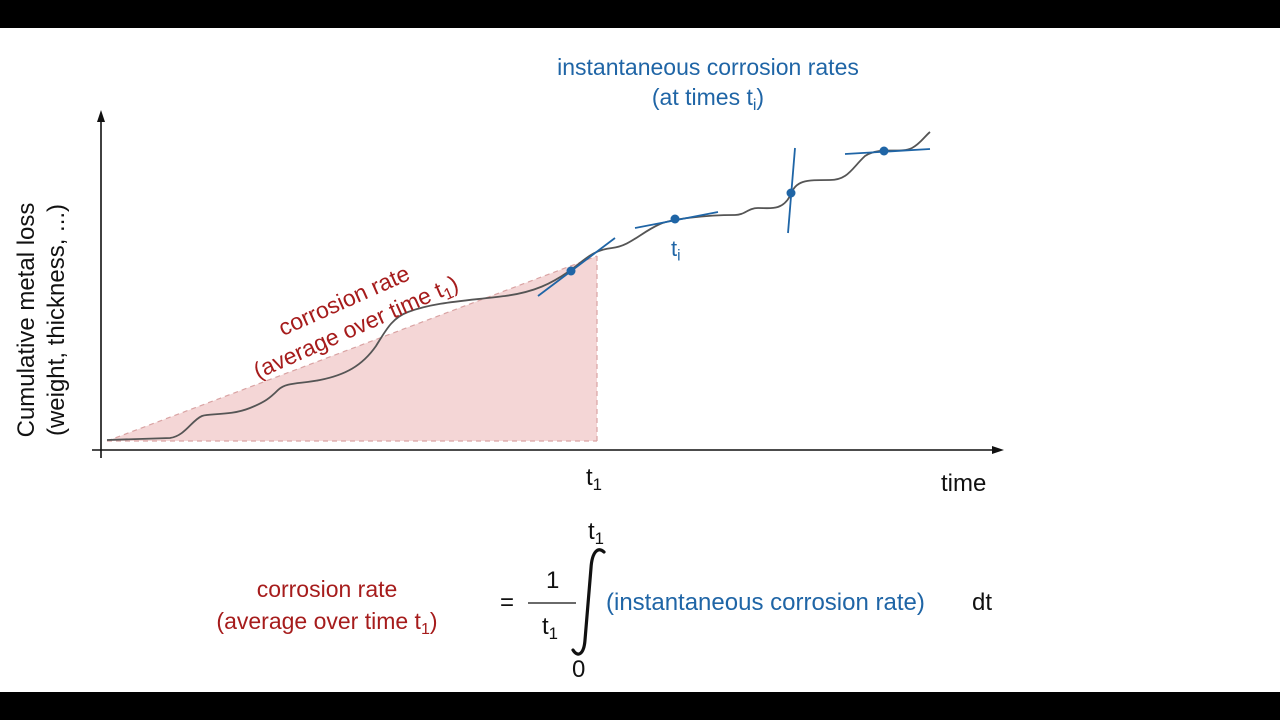 The height and width of the screenshot is (720, 1280). Describe the element at coordinates (56, 320) in the screenshot. I see `y-axis-label-line2: (weight, thickness, ...)` at that location.